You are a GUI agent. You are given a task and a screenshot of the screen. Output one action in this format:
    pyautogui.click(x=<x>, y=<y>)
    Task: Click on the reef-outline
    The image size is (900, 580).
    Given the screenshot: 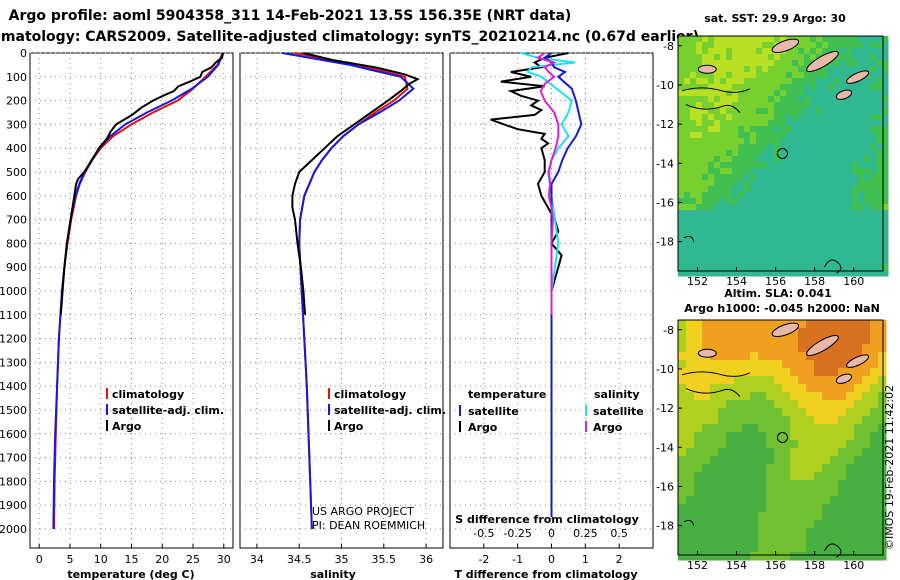 What is the action you would take?
    pyautogui.click(x=713, y=392)
    